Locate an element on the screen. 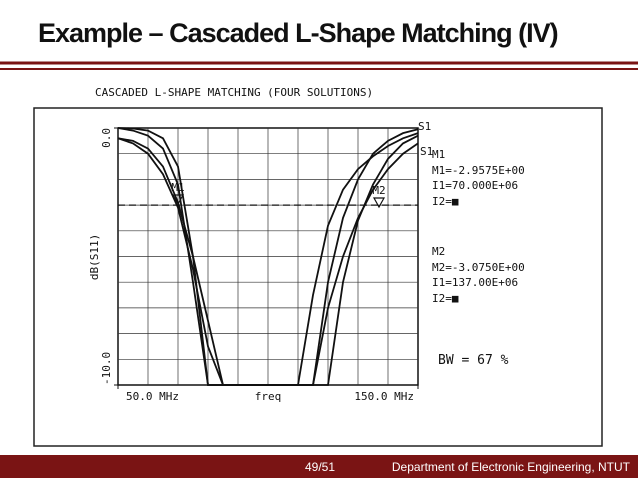  slide-title: Example – Cascaded L-Shape Matching (IV) is located at coordinates (298, 33).